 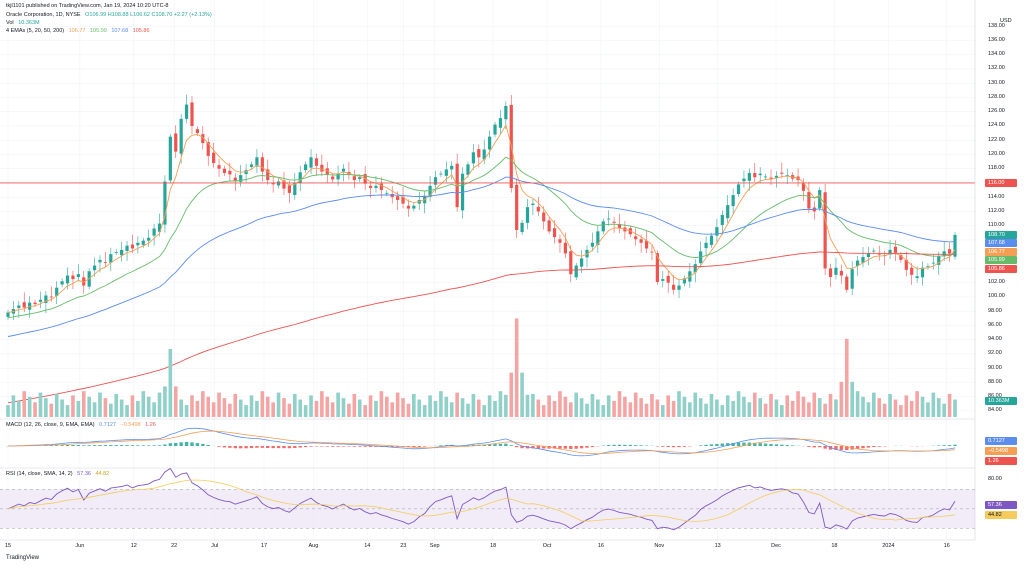 I want to click on price-tick: 126.00, so click(x=996, y=111).